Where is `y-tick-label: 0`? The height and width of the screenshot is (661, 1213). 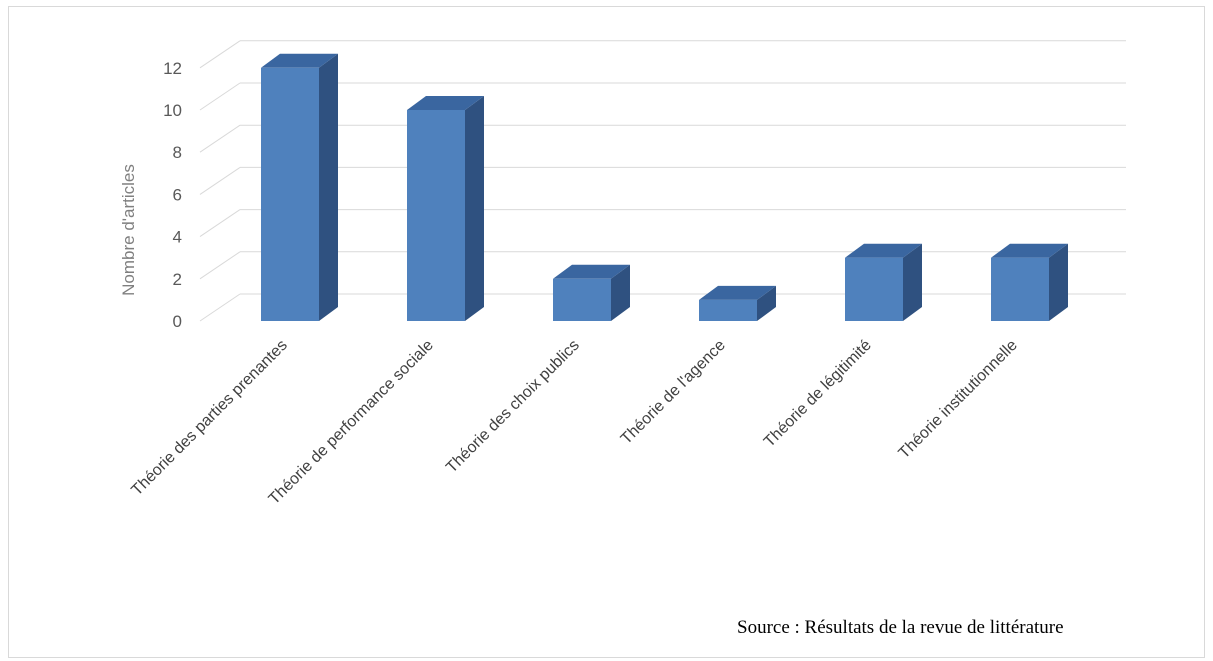
y-tick-label: 0 is located at coordinates (177, 321).